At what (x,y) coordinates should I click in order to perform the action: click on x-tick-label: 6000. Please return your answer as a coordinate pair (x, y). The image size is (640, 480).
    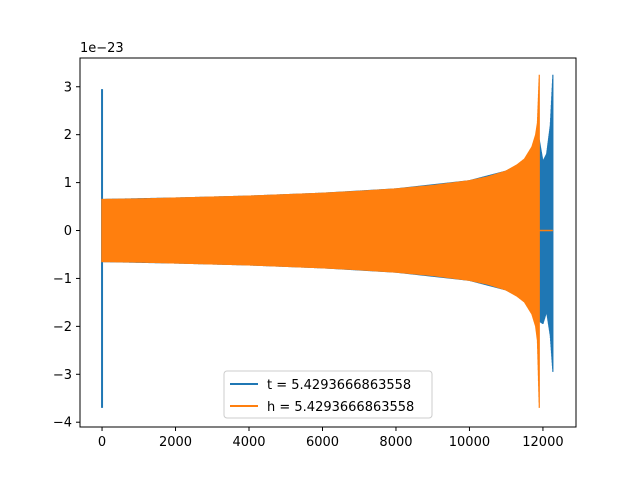
    Looking at the image, I should click on (322, 442).